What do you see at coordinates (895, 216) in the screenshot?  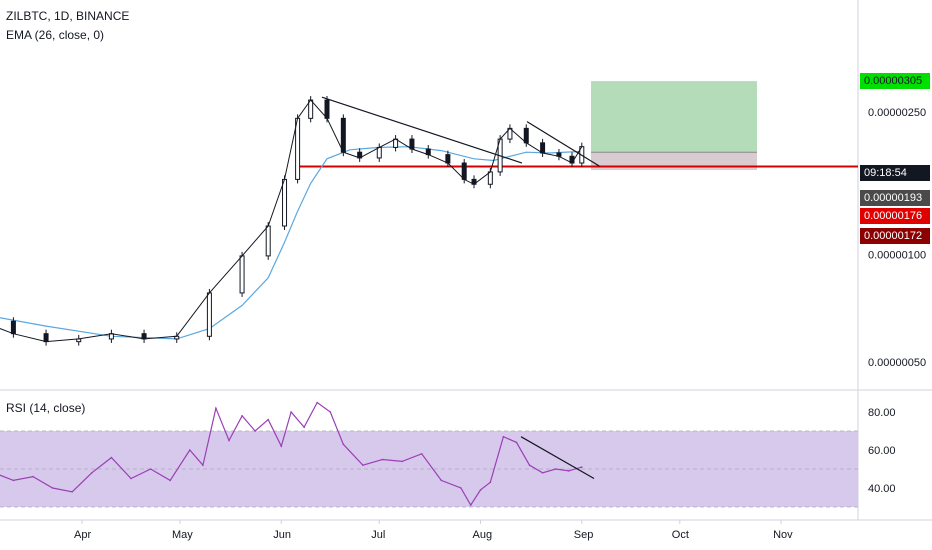 I see `price-tag: 0.00000176` at bounding box center [895, 216].